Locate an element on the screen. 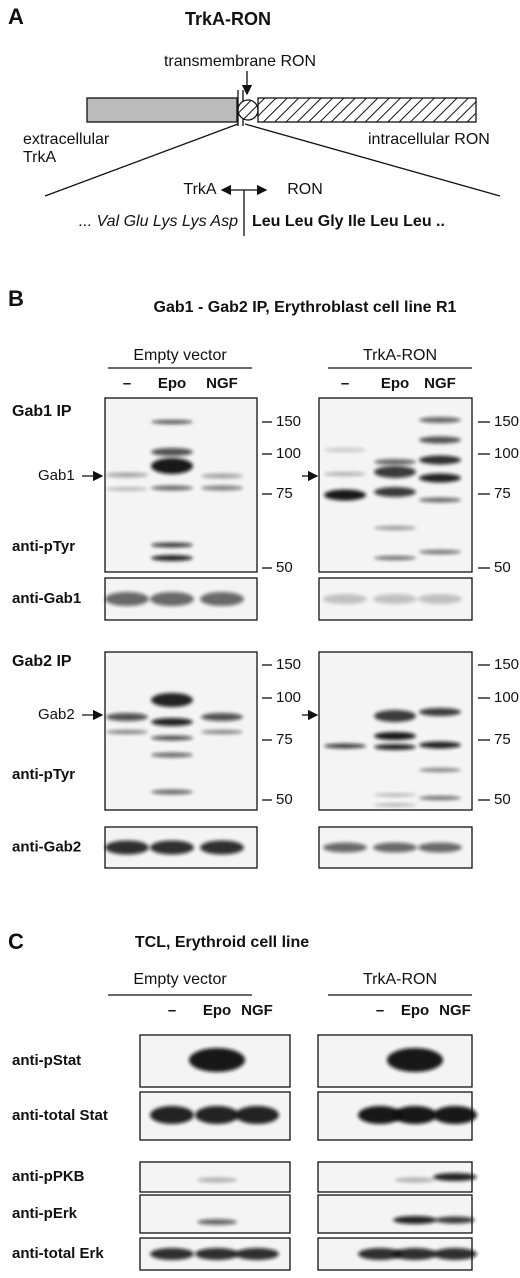 The width and height of the screenshot is (520, 1278). panel-title: TrkA-RON is located at coordinates (228, 19).